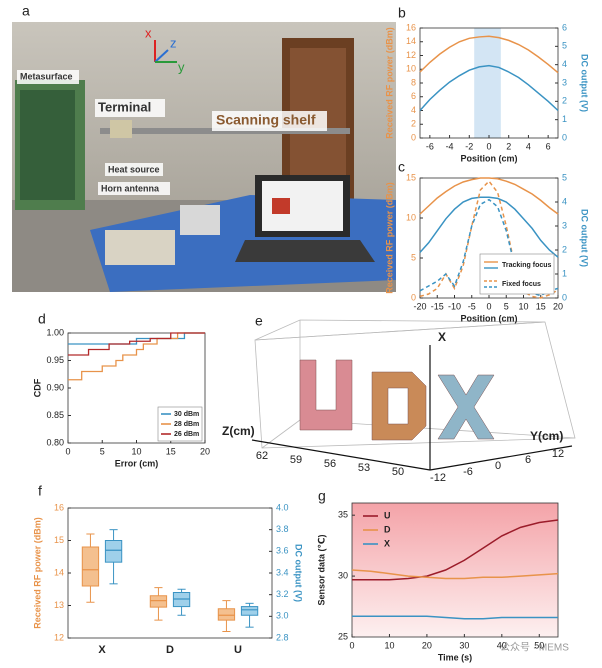 This screenshot has width=602, height=668. I want to click on scene-tick: -12, so click(438, 478).